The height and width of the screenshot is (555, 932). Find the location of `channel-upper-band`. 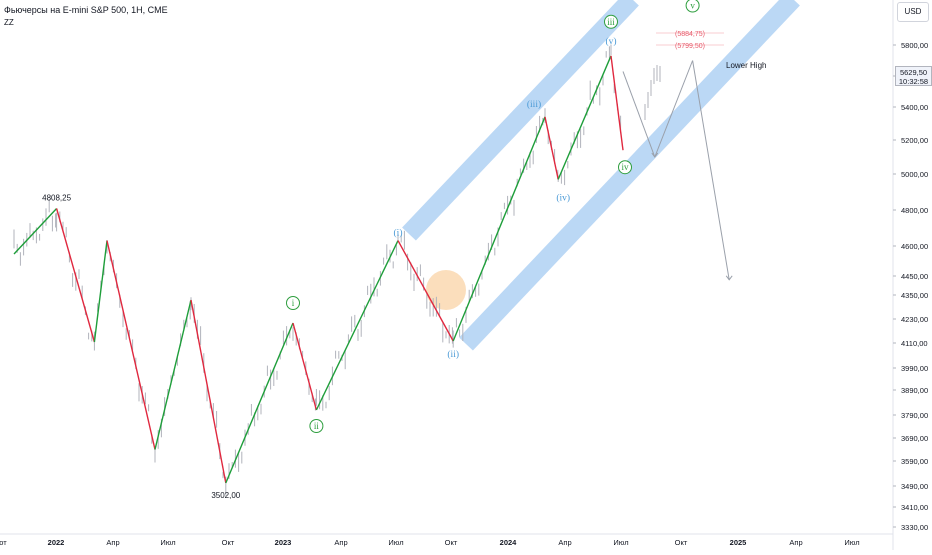

channel-upper-band is located at coordinates (520, 120).